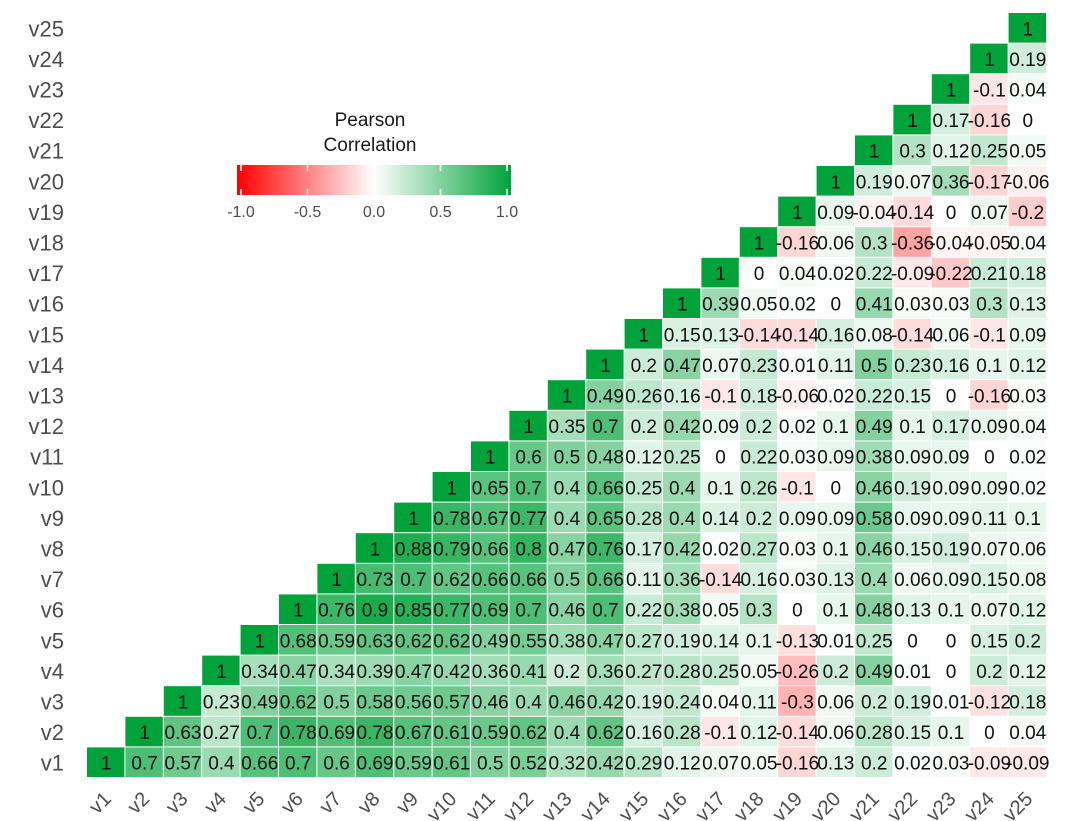  I want to click on cell-label-v1-v14: 0.42, so click(605, 764).